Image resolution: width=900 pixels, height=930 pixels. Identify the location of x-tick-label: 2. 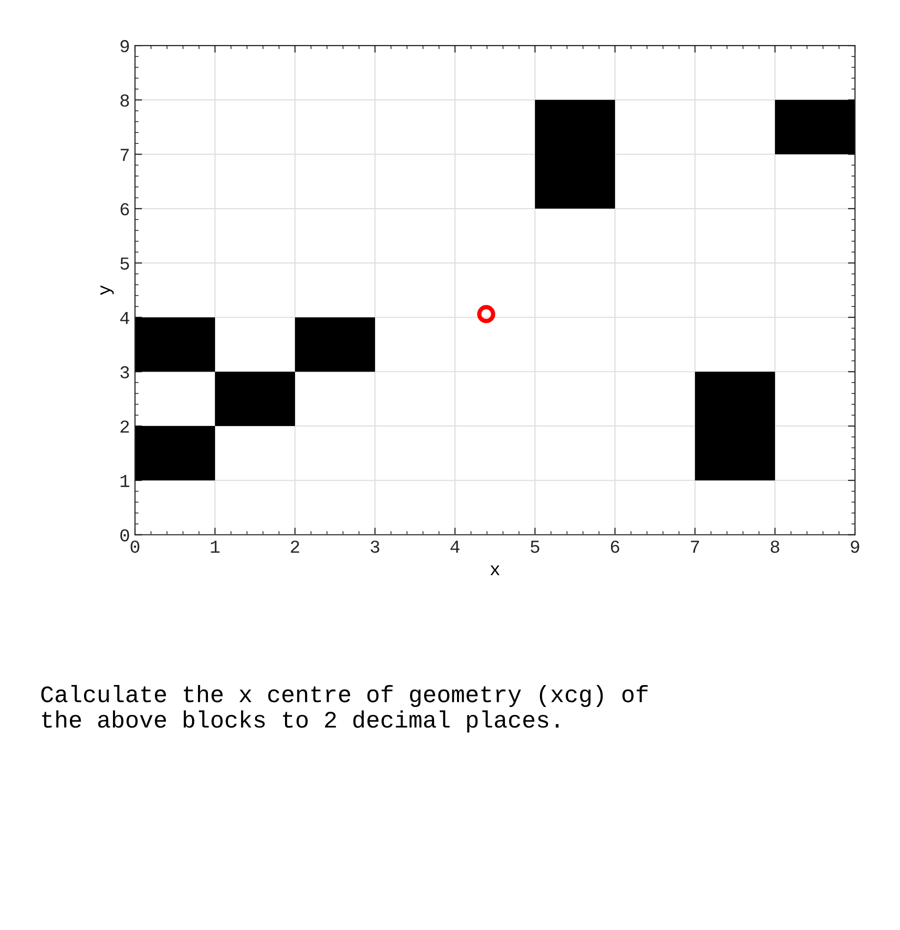
(295, 546).